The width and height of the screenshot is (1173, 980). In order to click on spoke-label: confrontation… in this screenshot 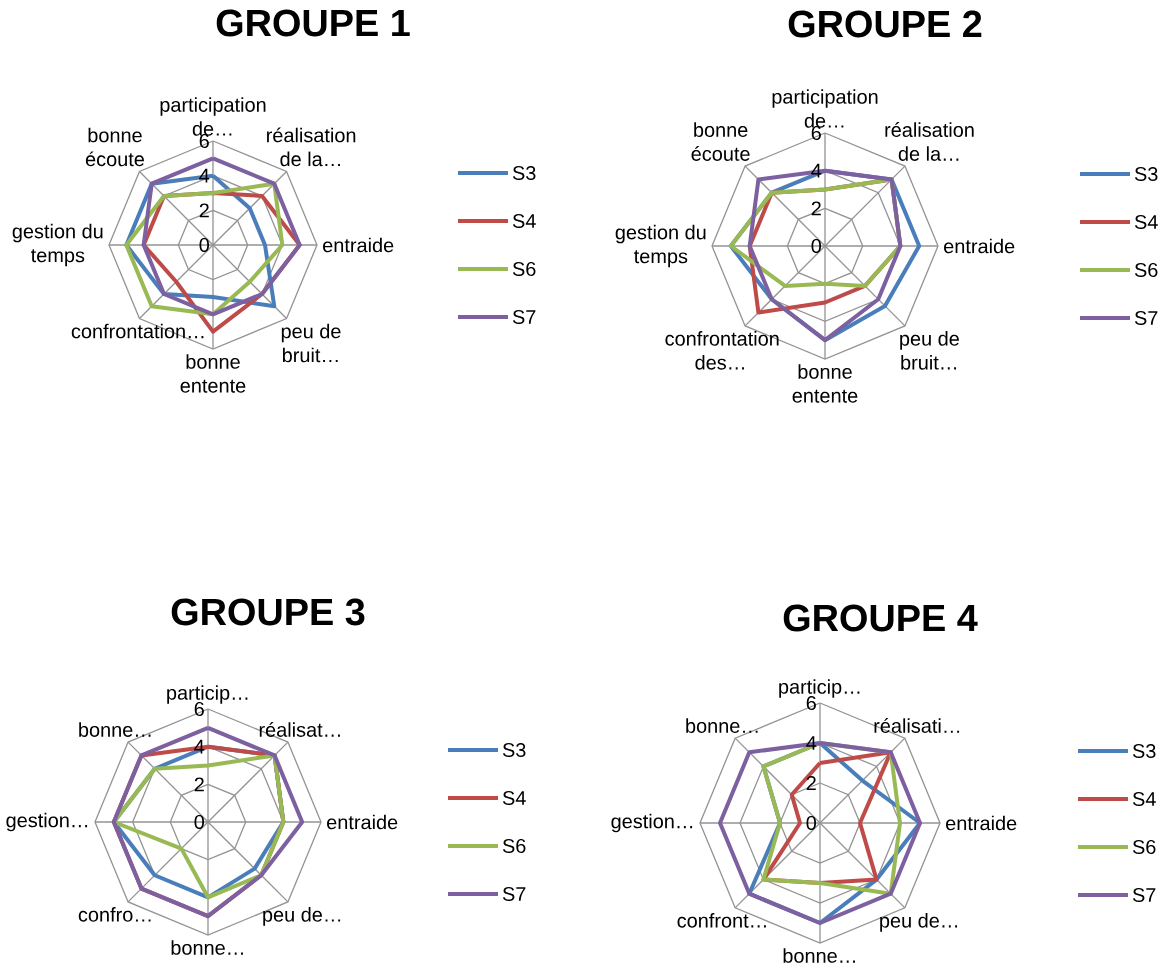, I will do `click(137, 331)`.